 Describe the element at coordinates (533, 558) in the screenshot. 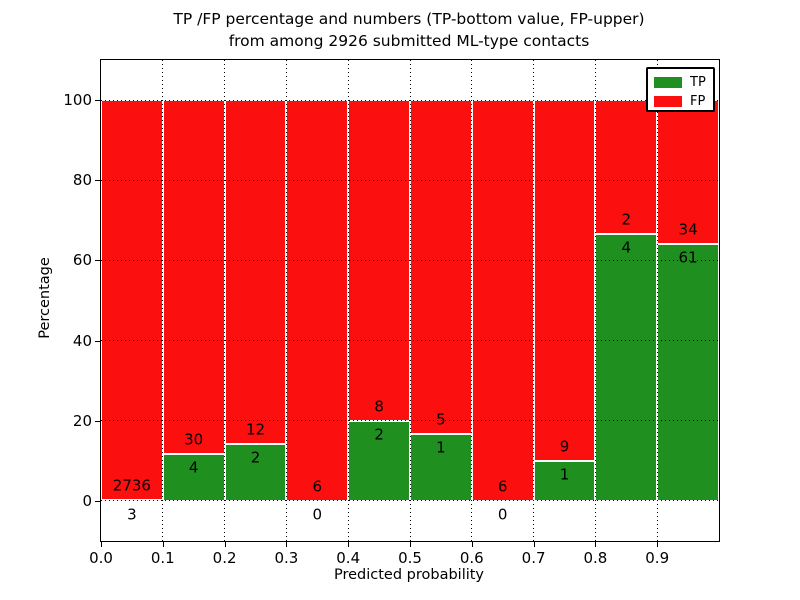

I see `x-tick-label: 0.7` at that location.